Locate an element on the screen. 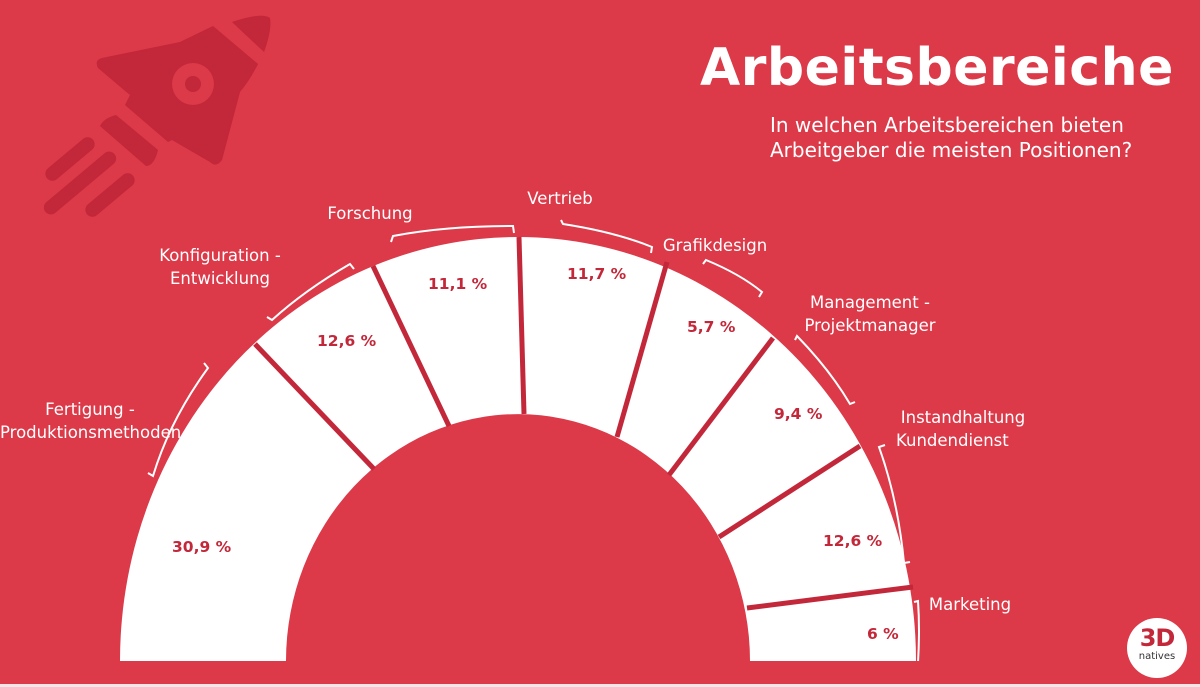 Image resolution: width=1200 pixels, height=687 pixels. label-grafikdesign: Grafikdesign is located at coordinates (715, 245).